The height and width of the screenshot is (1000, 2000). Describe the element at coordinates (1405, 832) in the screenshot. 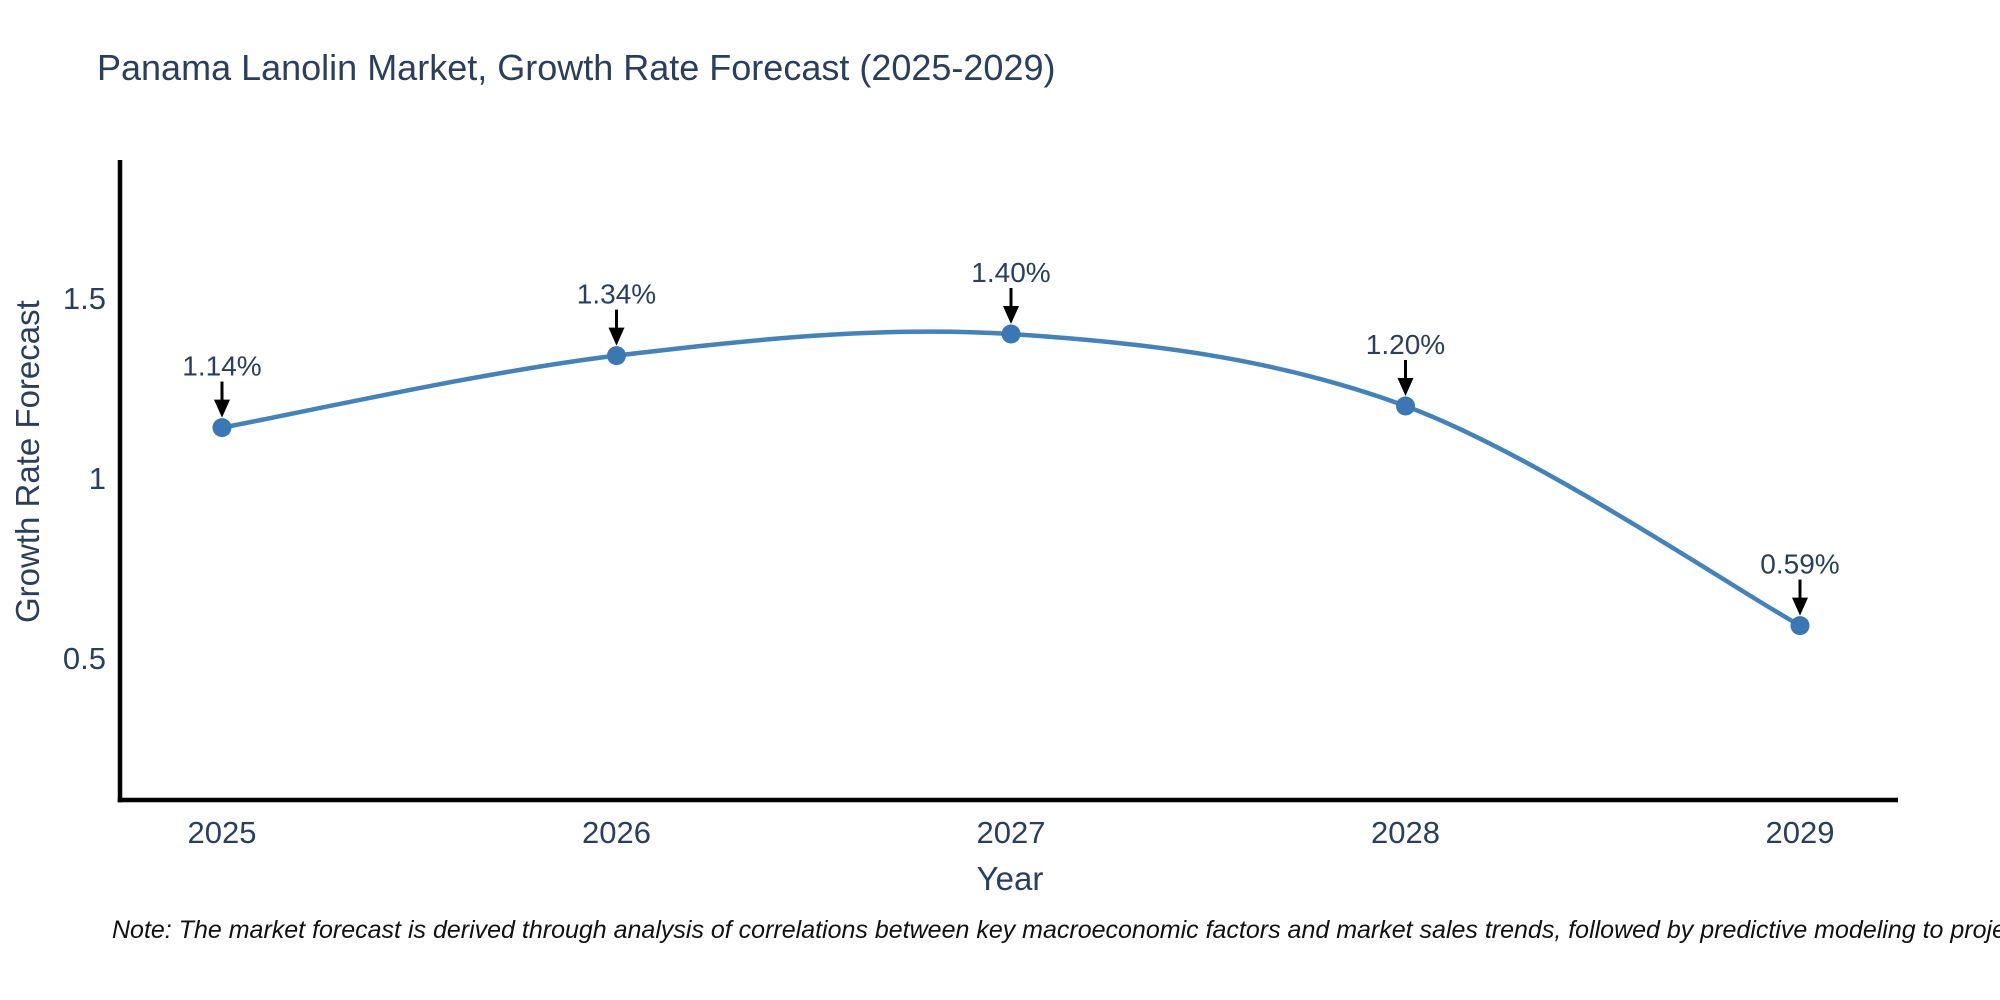

I see `x-tick-label: 2028` at that location.